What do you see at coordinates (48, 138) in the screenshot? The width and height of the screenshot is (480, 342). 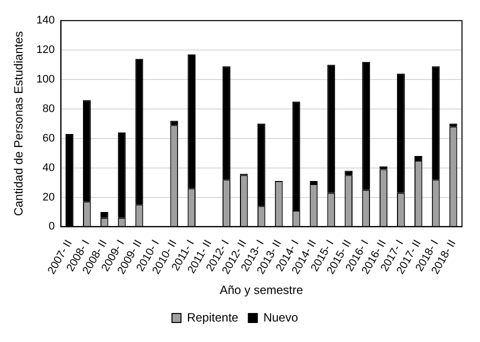 I see `y-tick-label: 60` at bounding box center [48, 138].